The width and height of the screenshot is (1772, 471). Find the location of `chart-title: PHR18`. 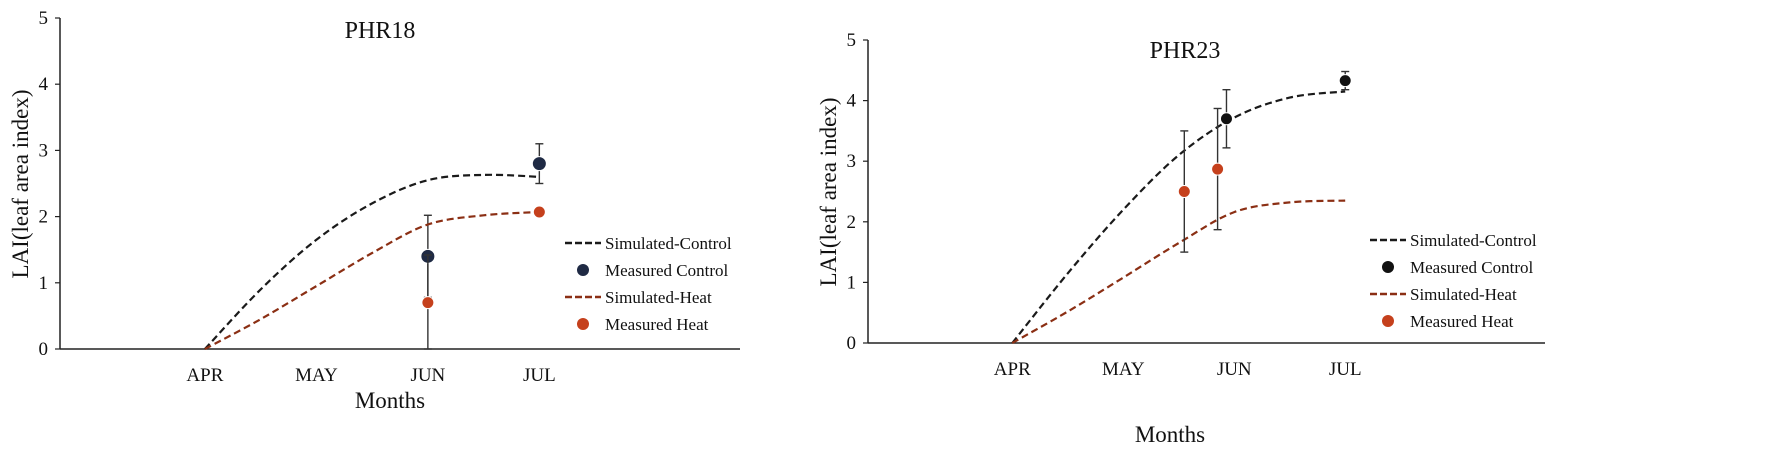

chart-title: PHR18 is located at coordinates (380, 31).